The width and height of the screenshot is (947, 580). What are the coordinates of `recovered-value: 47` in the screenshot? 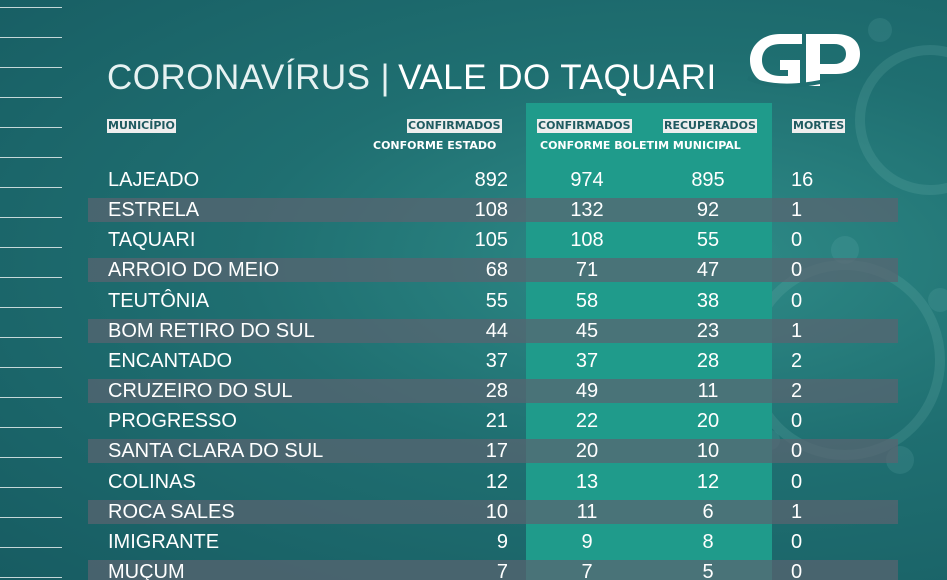 It's located at (708, 270).